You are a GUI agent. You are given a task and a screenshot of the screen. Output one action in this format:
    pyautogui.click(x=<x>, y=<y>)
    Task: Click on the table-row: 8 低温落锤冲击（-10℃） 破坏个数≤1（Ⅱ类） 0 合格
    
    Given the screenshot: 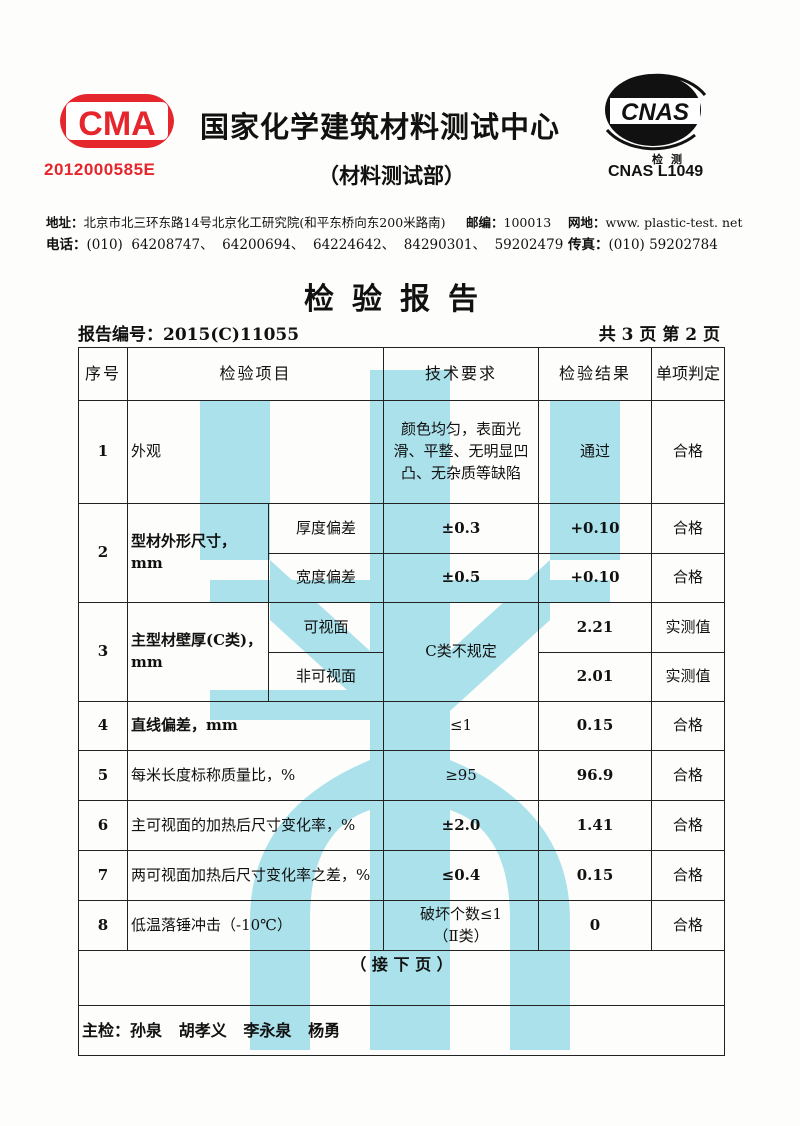 What is the action you would take?
    pyautogui.click(x=402, y=925)
    